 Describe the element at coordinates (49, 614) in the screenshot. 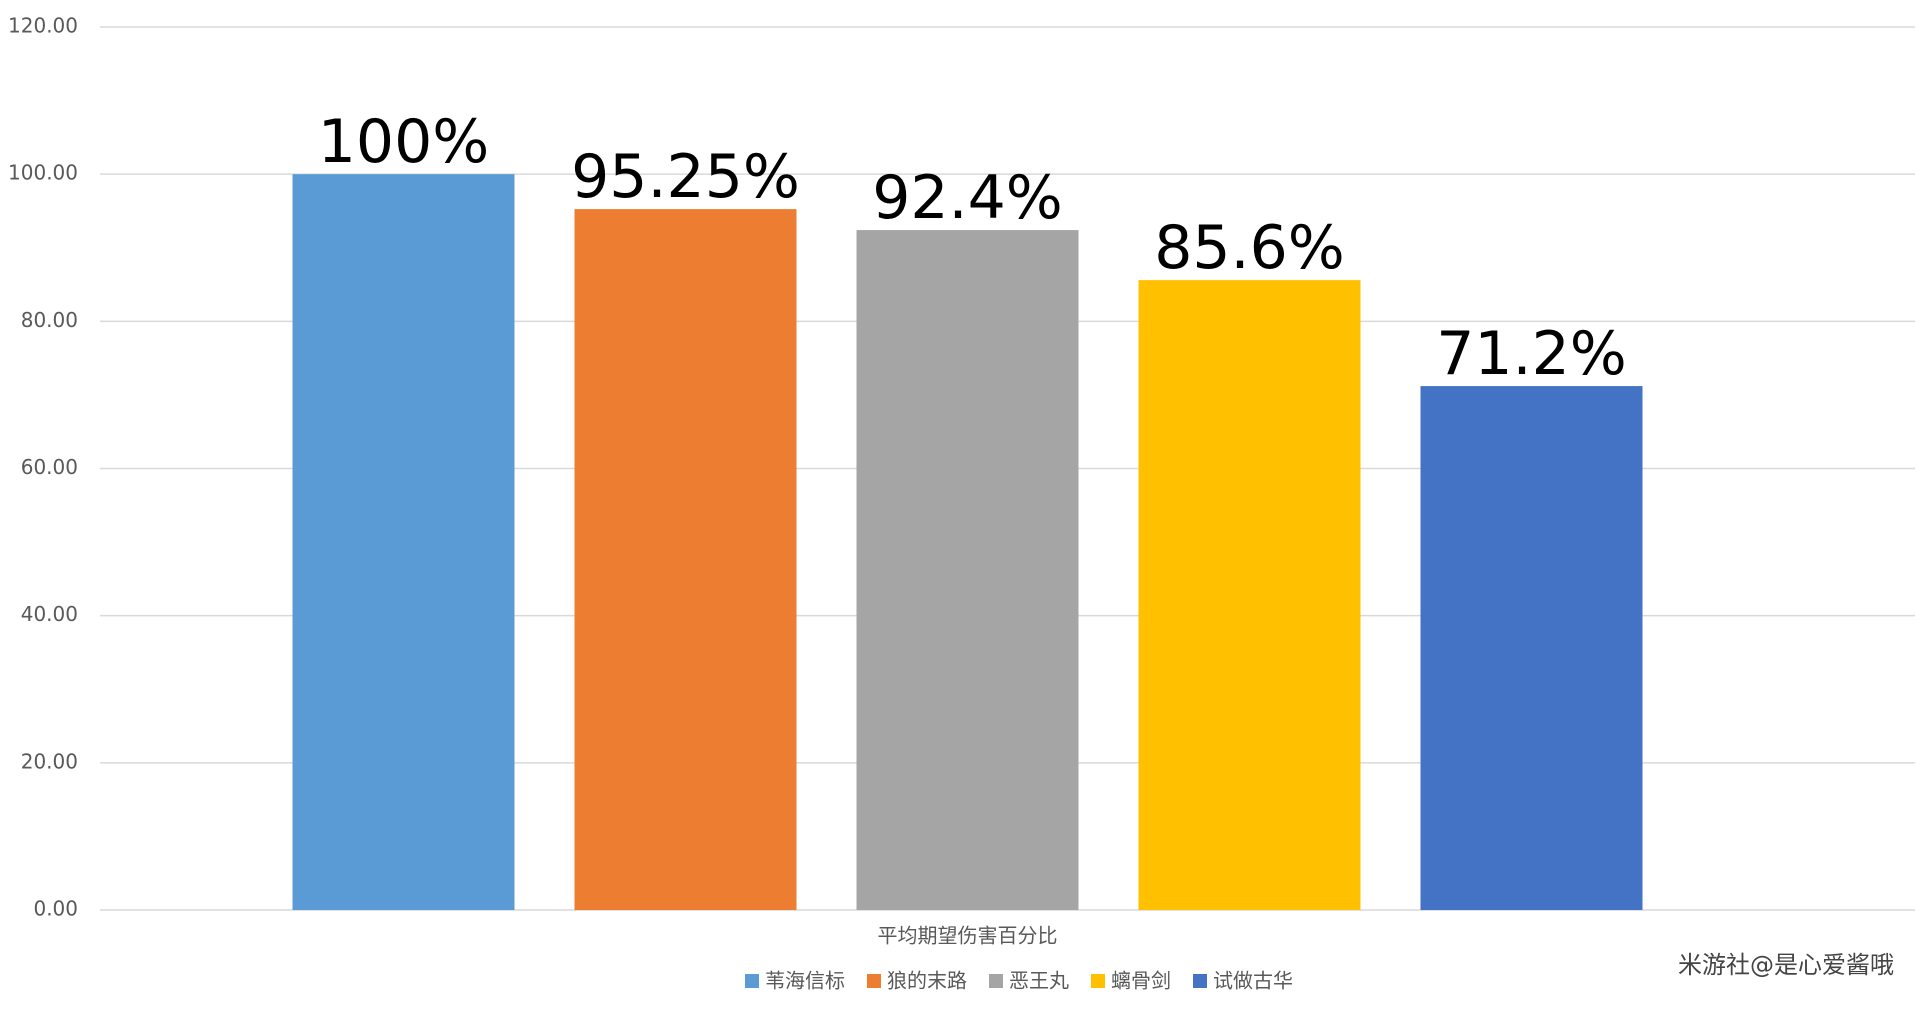

I see `y-tick-label: 40.00` at that location.